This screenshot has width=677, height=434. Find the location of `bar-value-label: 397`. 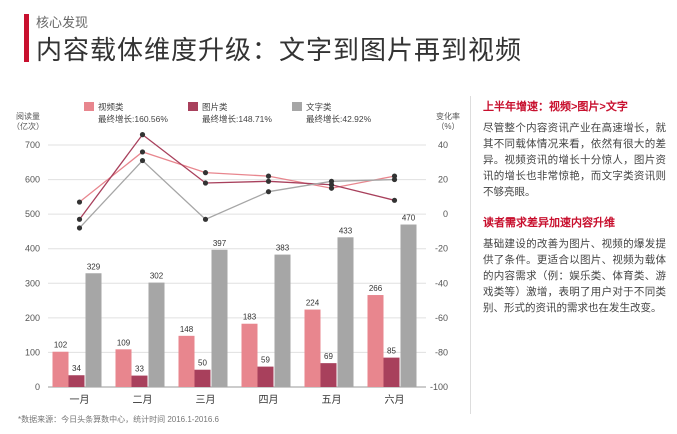

bar-value-label: 397 is located at coordinates (220, 243).